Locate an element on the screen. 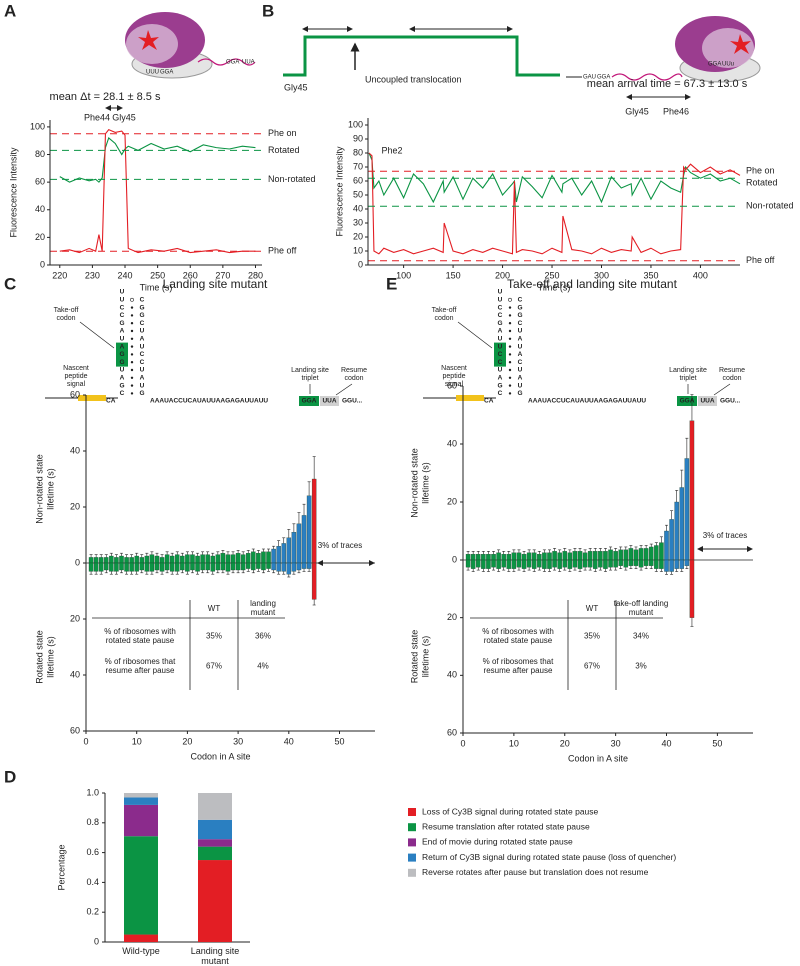 The width and height of the screenshot is (800, 966). x-tick-label: 270 is located at coordinates (222, 275).